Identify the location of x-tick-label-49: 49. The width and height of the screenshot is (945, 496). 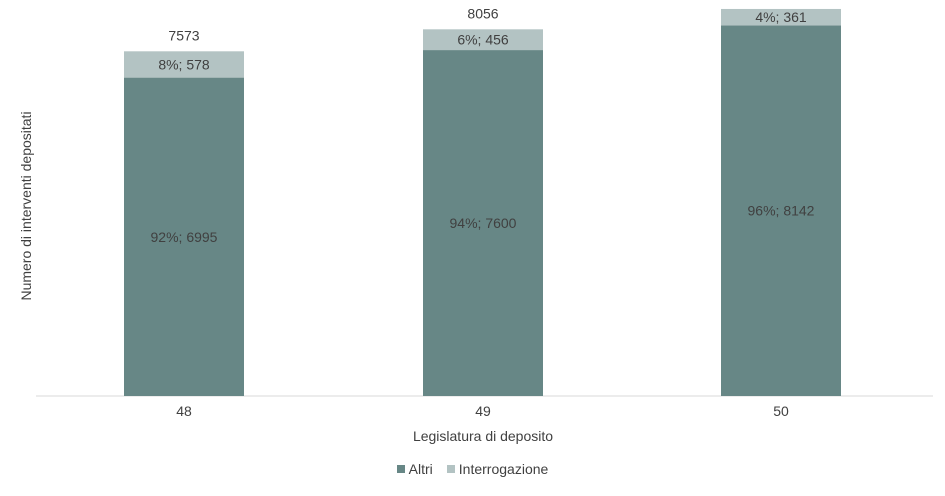
(483, 411).